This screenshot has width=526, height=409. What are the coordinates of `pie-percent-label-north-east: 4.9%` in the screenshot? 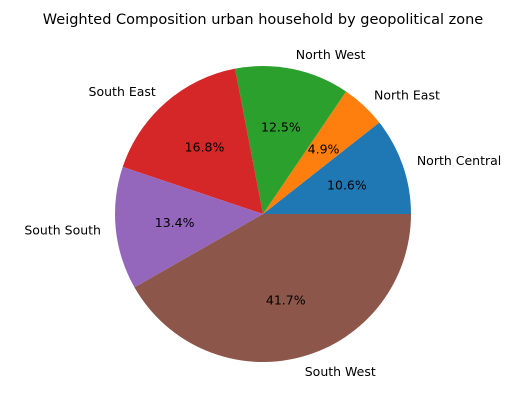 It's located at (324, 149).